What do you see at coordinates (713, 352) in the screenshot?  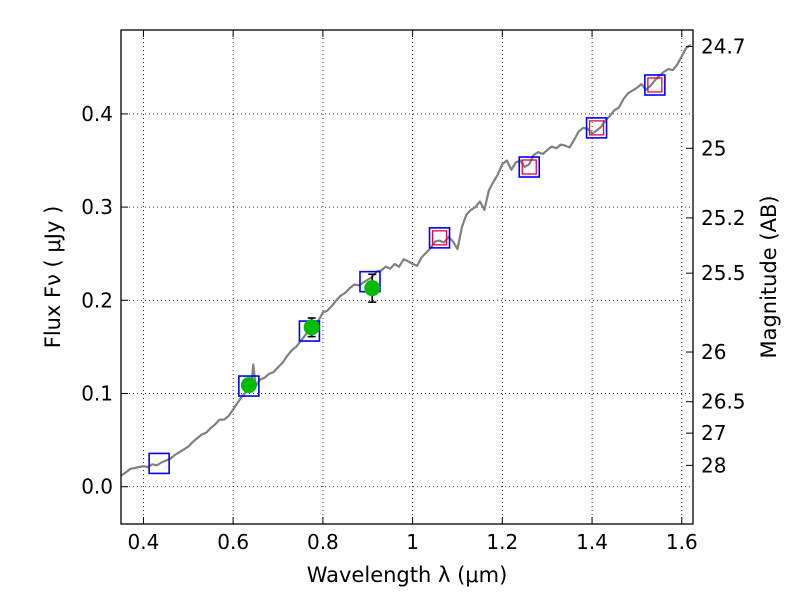 I see `mag-tick-label: 26` at bounding box center [713, 352].